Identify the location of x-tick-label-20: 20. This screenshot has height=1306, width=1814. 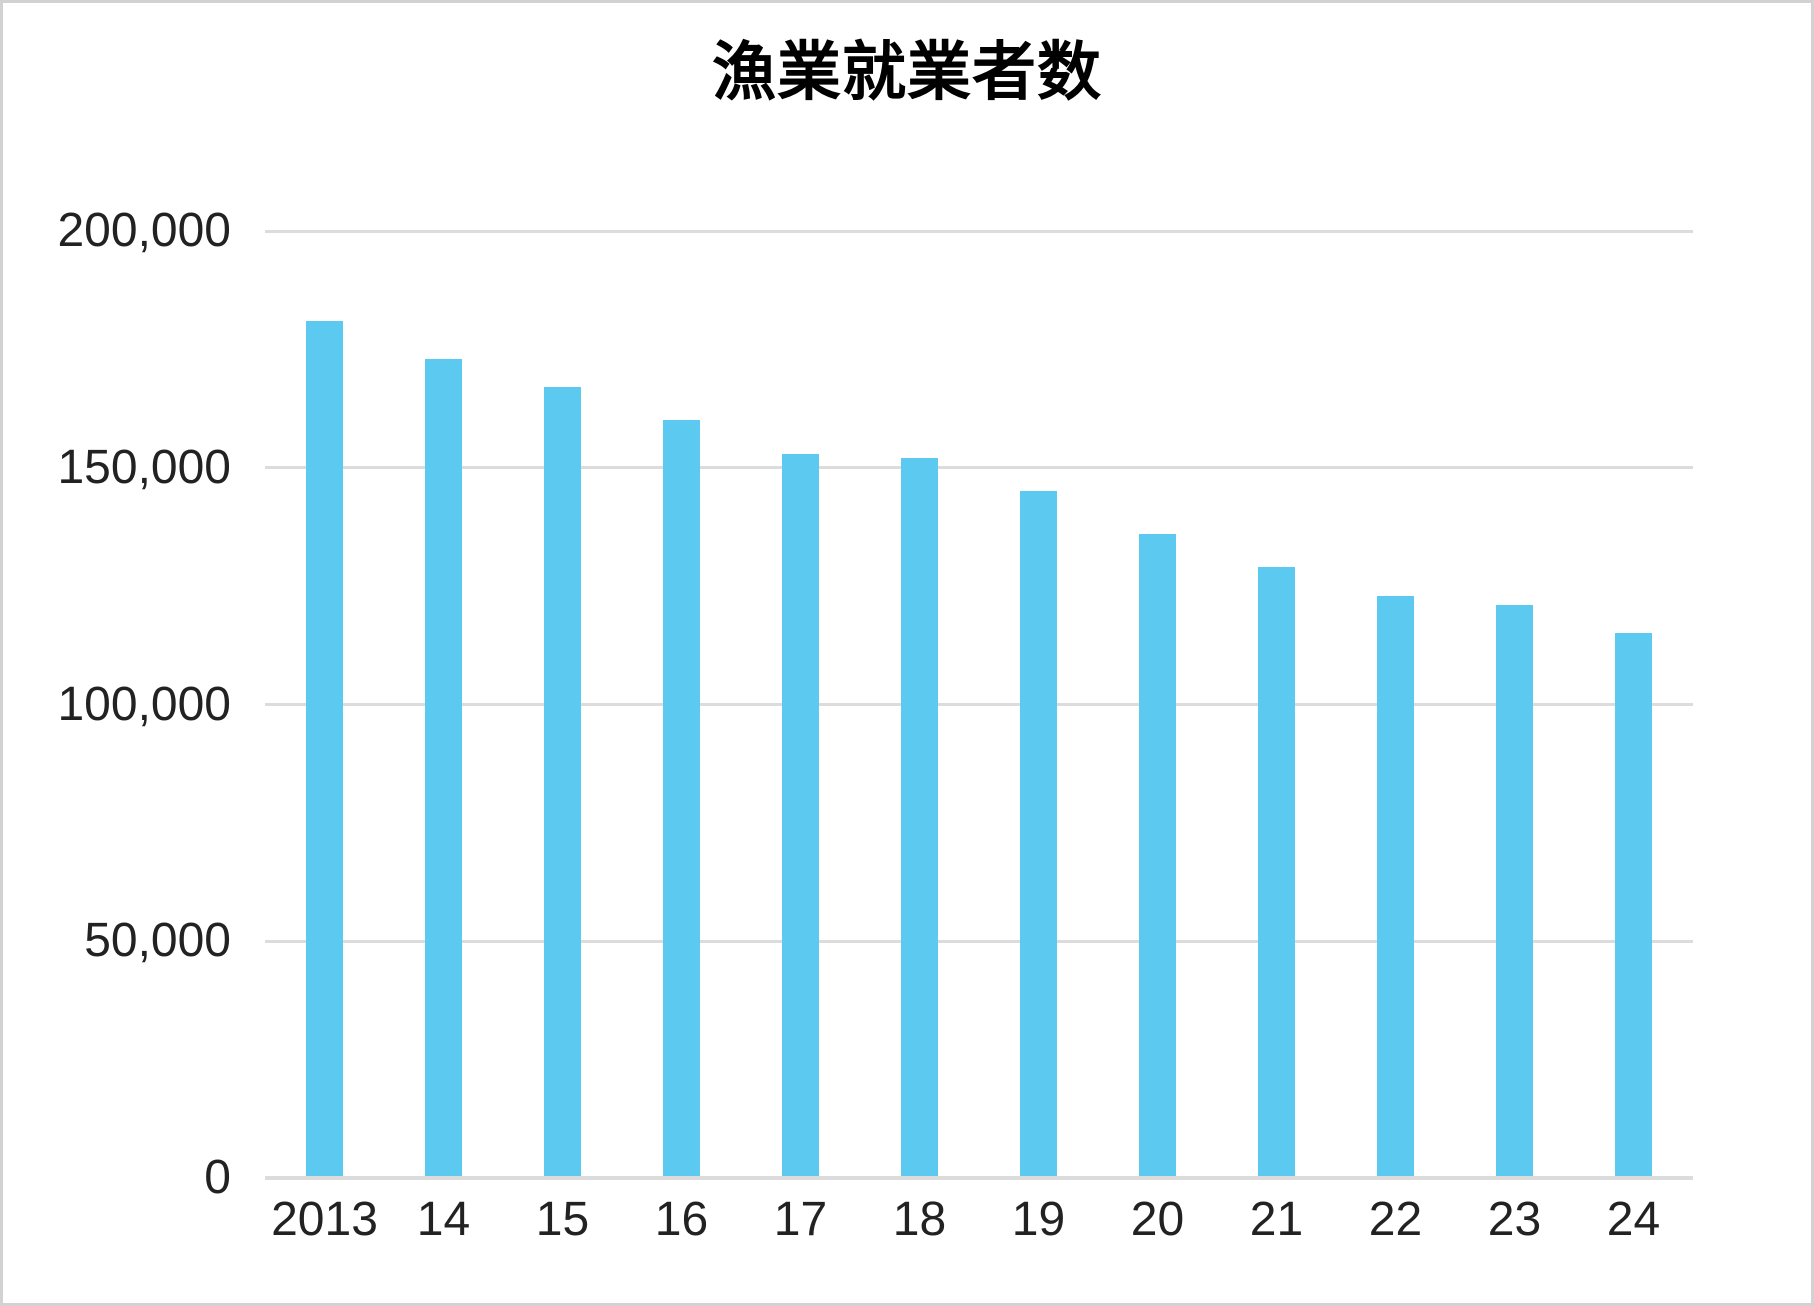
(1157, 1219).